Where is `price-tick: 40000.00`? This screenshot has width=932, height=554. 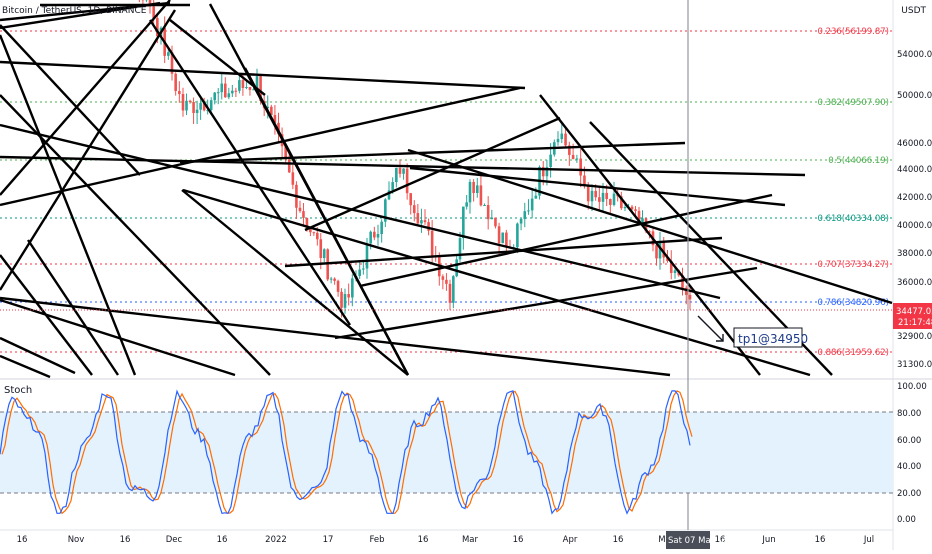
price-tick: 40000.00 is located at coordinates (914, 226).